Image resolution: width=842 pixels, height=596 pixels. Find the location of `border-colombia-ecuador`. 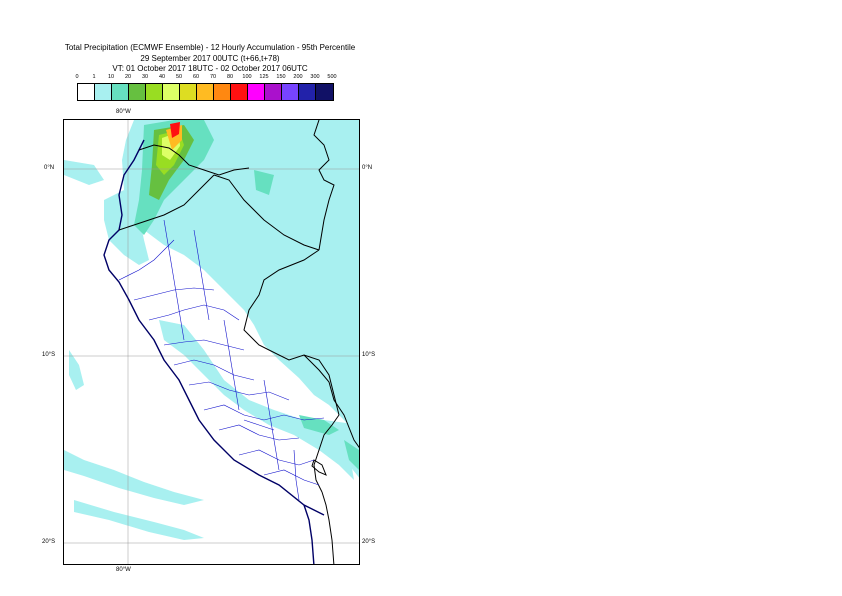

border-colombia-ecuador is located at coordinates (194, 160).